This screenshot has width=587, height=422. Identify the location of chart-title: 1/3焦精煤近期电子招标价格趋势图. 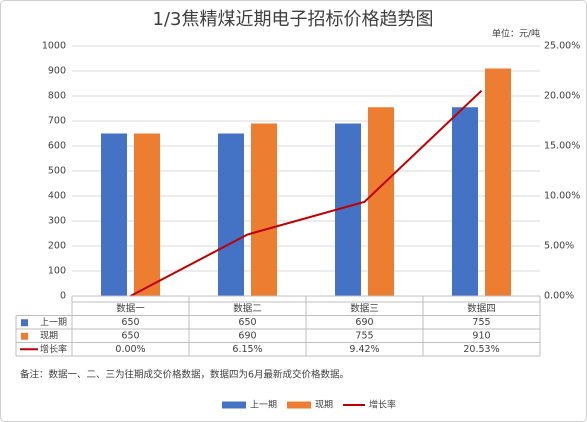
(293, 19).